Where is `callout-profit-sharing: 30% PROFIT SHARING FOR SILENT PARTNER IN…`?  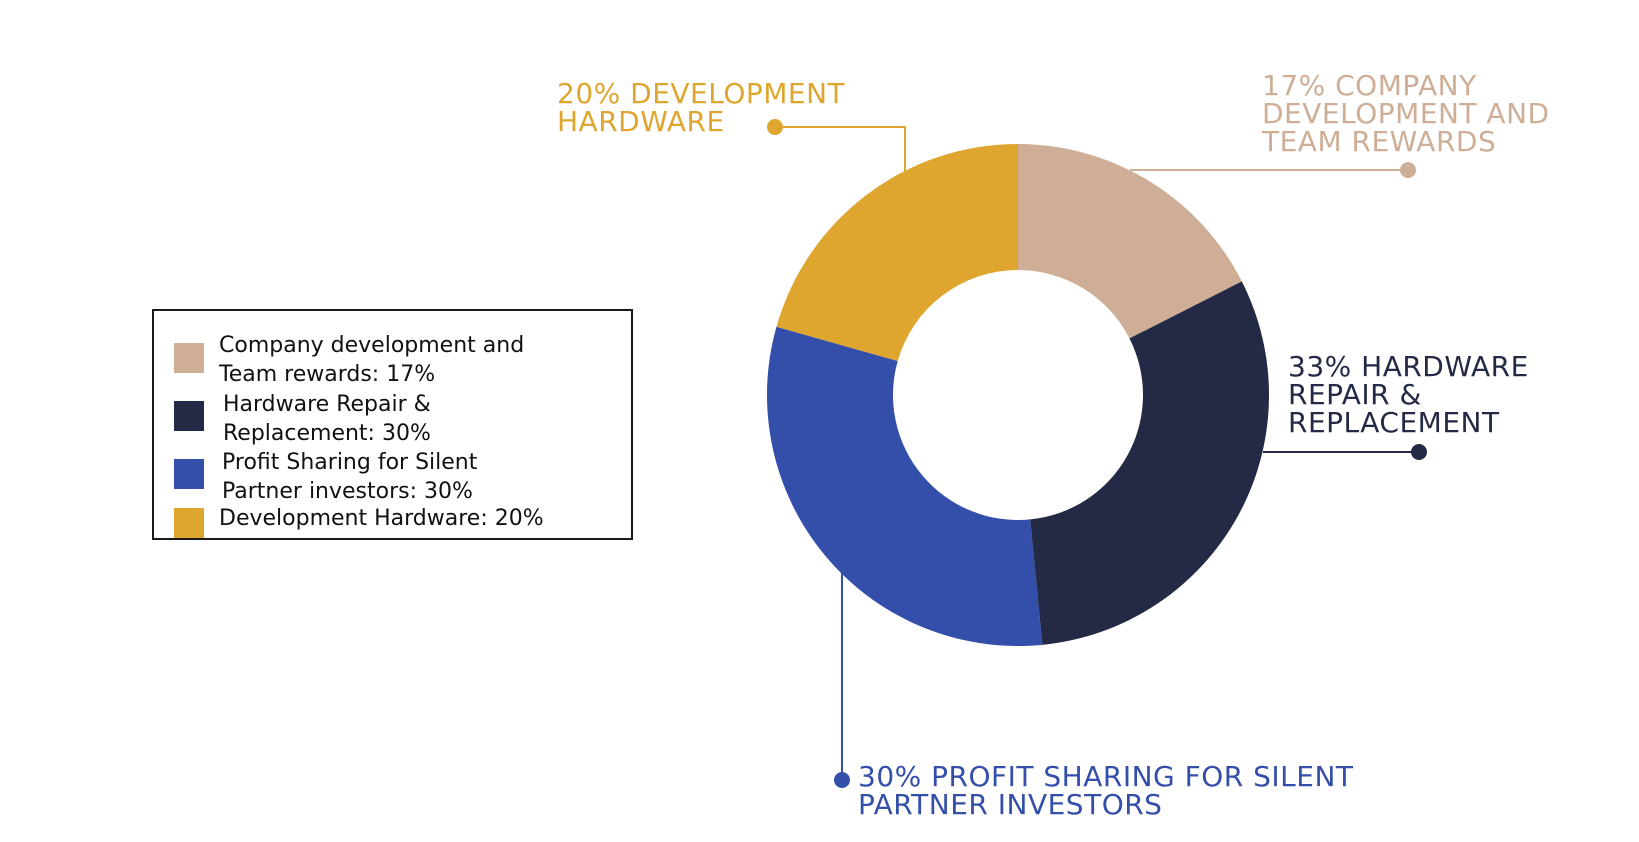 callout-profit-sharing: 30% PROFIT SHARING FOR SILENT PARTNER IN… is located at coordinates (1106, 790).